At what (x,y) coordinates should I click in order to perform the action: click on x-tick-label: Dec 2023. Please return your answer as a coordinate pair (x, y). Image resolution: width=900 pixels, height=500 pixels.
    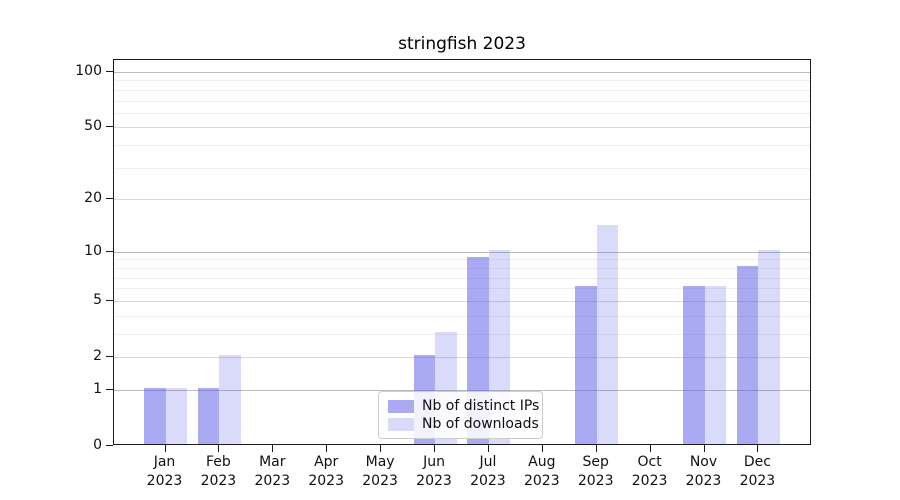
    Looking at the image, I should click on (757, 472).